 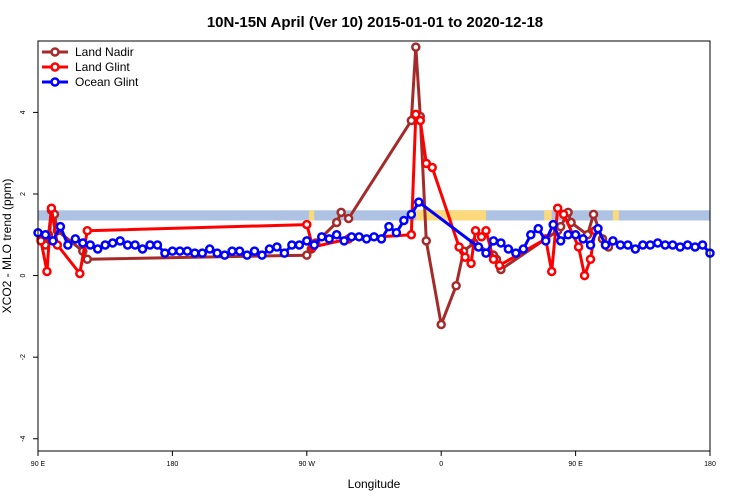 I want to click on legend-item-land-glint: Land Glint, so click(x=86, y=67).